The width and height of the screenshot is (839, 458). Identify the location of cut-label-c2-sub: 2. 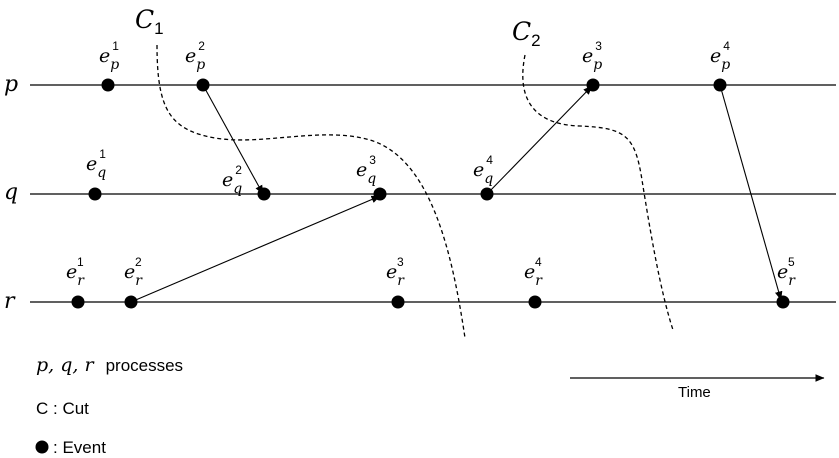
(535, 40).